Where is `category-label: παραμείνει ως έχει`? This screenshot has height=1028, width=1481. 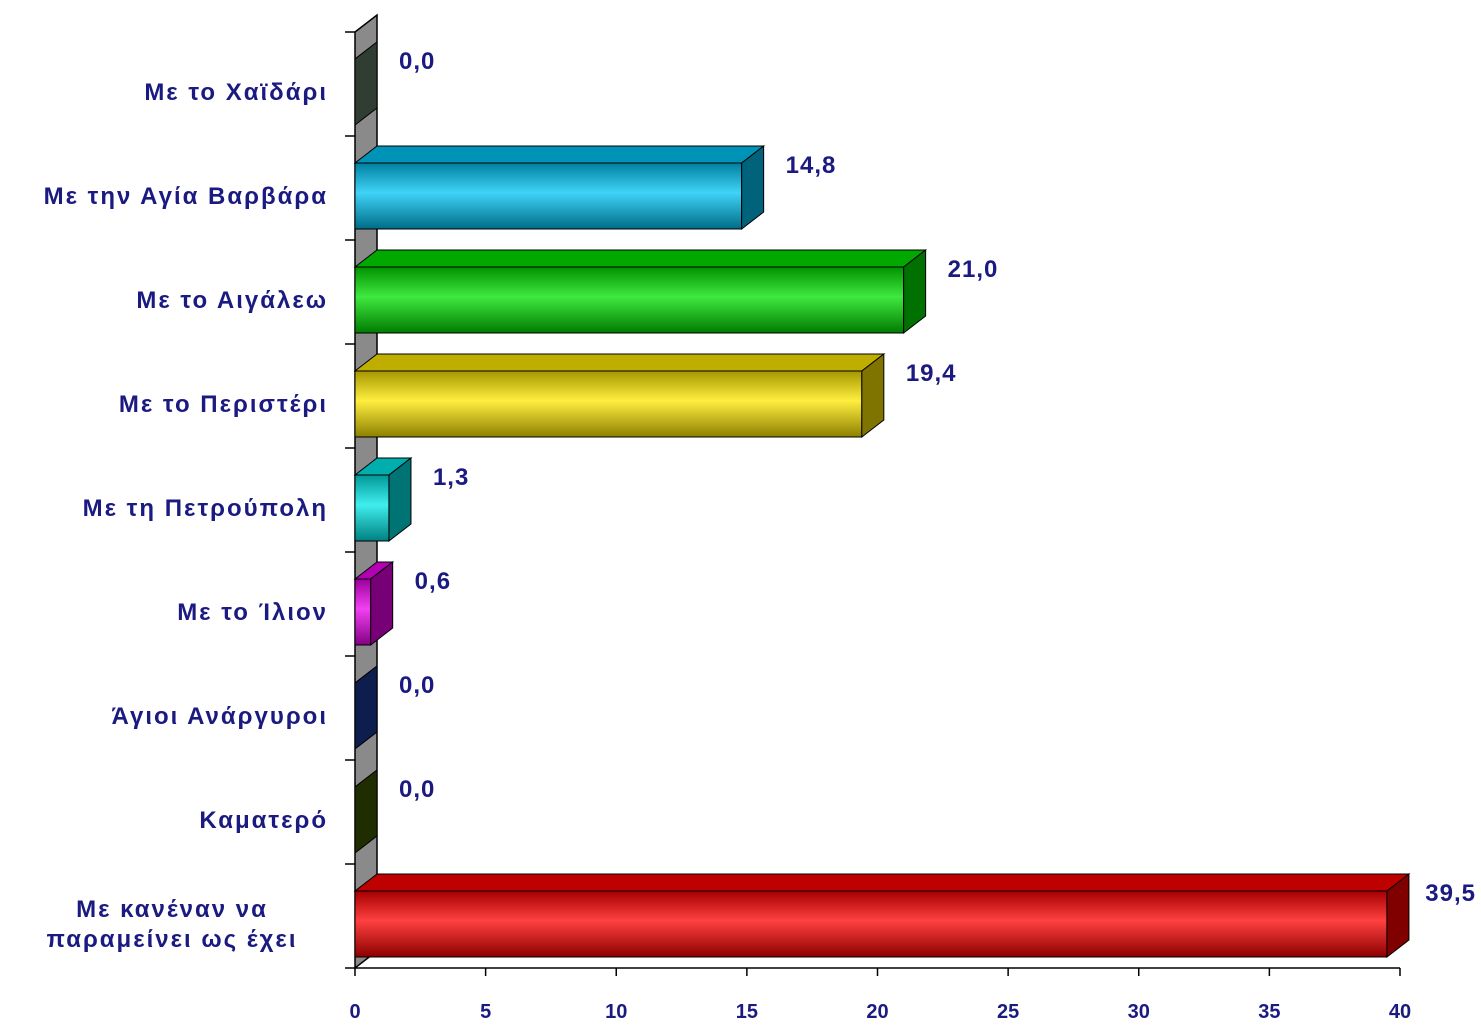 category-label: παραμείνει ως έχει is located at coordinates (171, 939).